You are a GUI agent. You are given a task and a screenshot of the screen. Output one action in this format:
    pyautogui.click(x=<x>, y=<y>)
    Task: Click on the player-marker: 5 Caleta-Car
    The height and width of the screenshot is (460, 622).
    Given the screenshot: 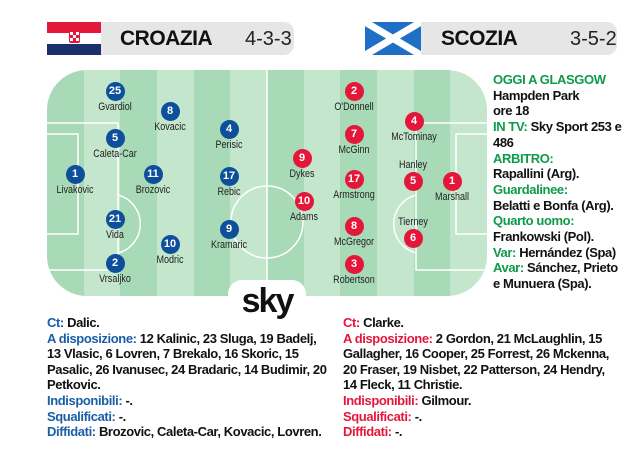 What is the action you would take?
    pyautogui.click(x=115, y=144)
    